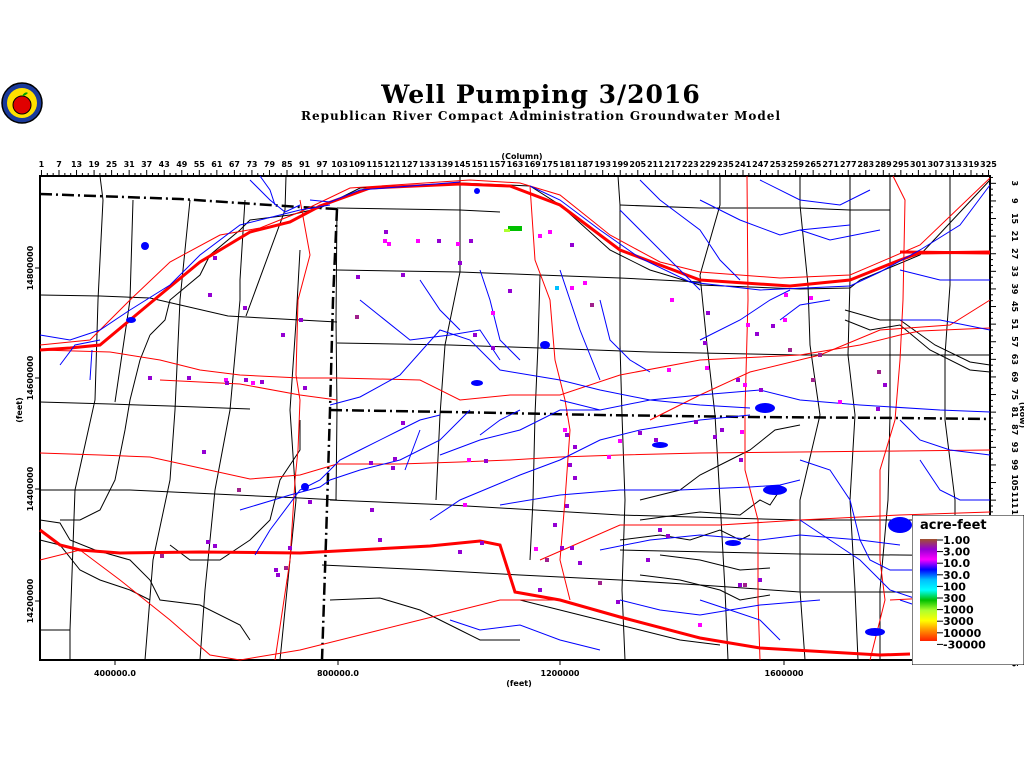 The image size is (1024, 768). What do you see at coordinates (1014, 447) in the screenshot?
I see `row-tick-label: 93` at bounding box center [1014, 447].